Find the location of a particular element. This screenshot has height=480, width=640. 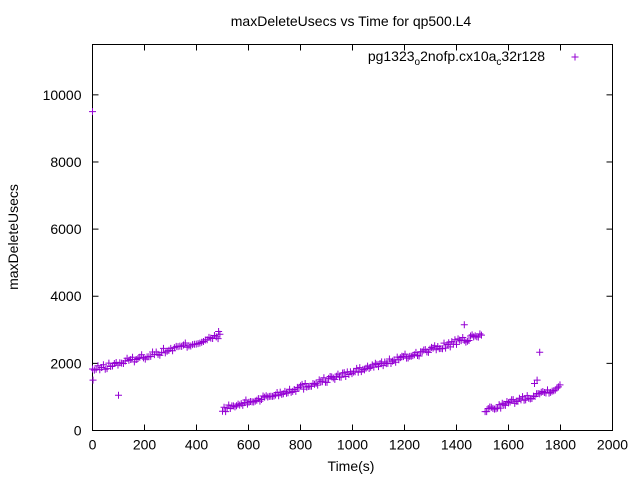

x-tick-label: 800 is located at coordinates (301, 445).